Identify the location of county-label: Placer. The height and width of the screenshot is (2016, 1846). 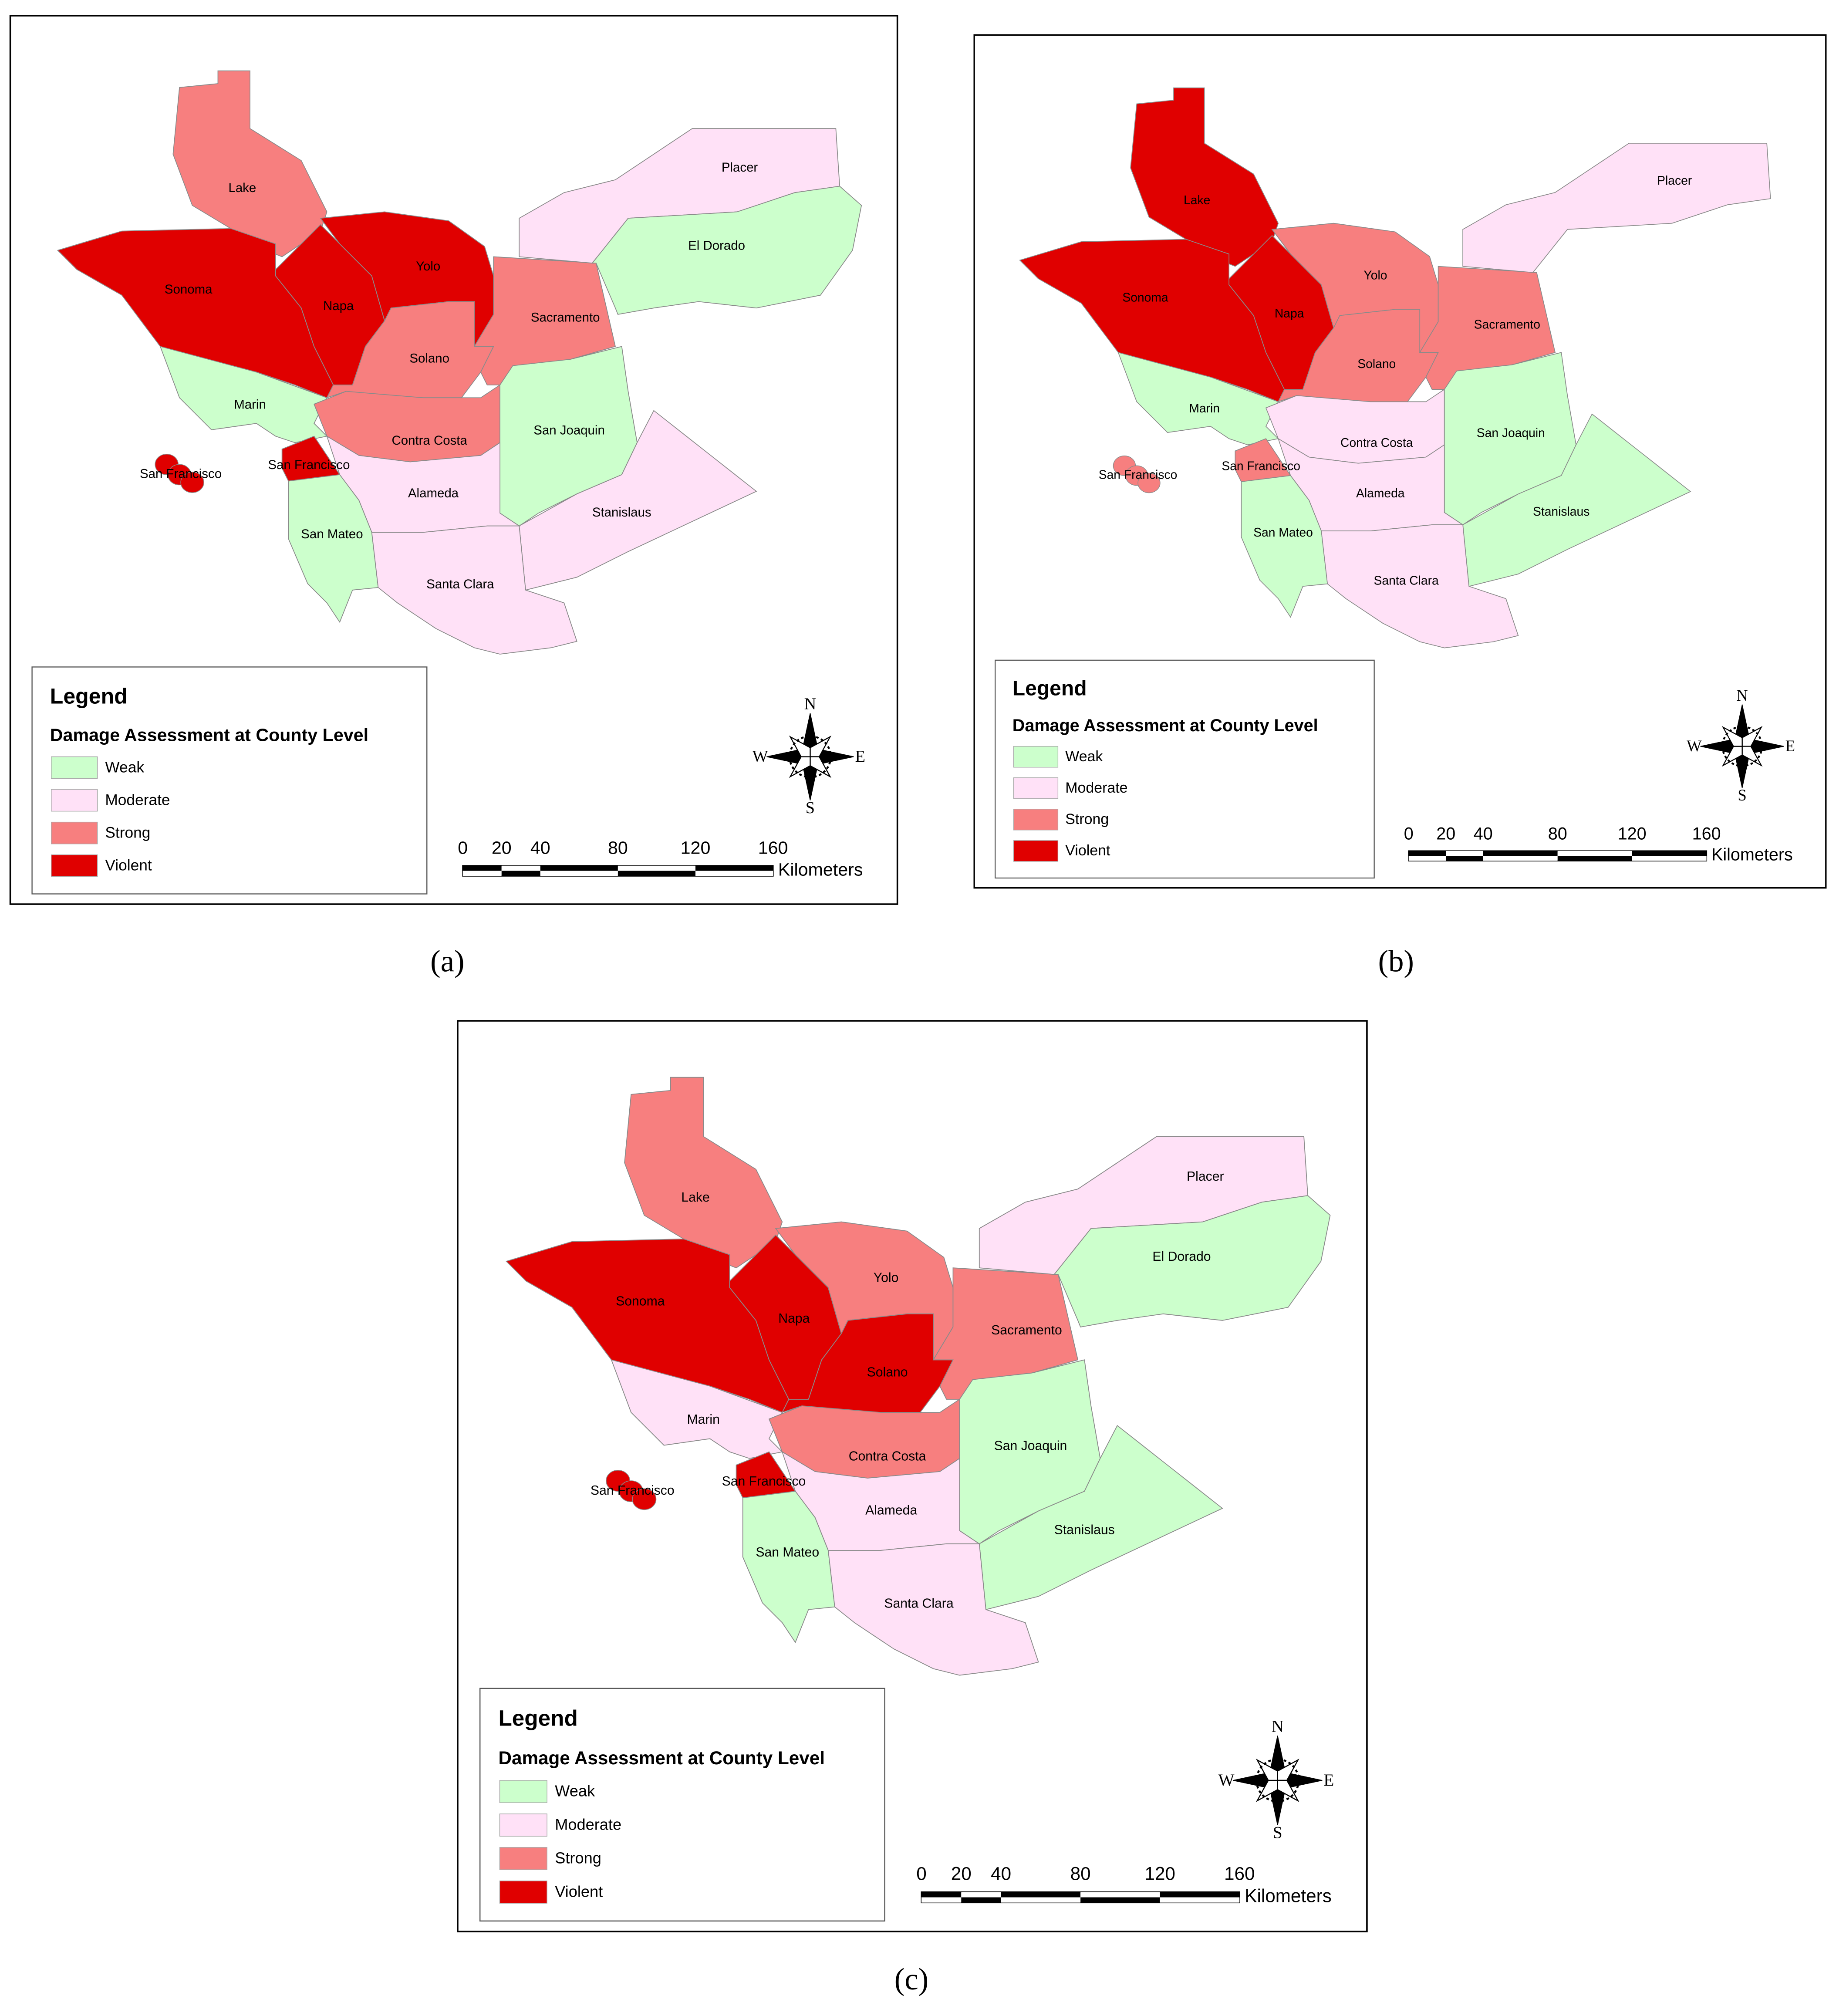
(740, 167).